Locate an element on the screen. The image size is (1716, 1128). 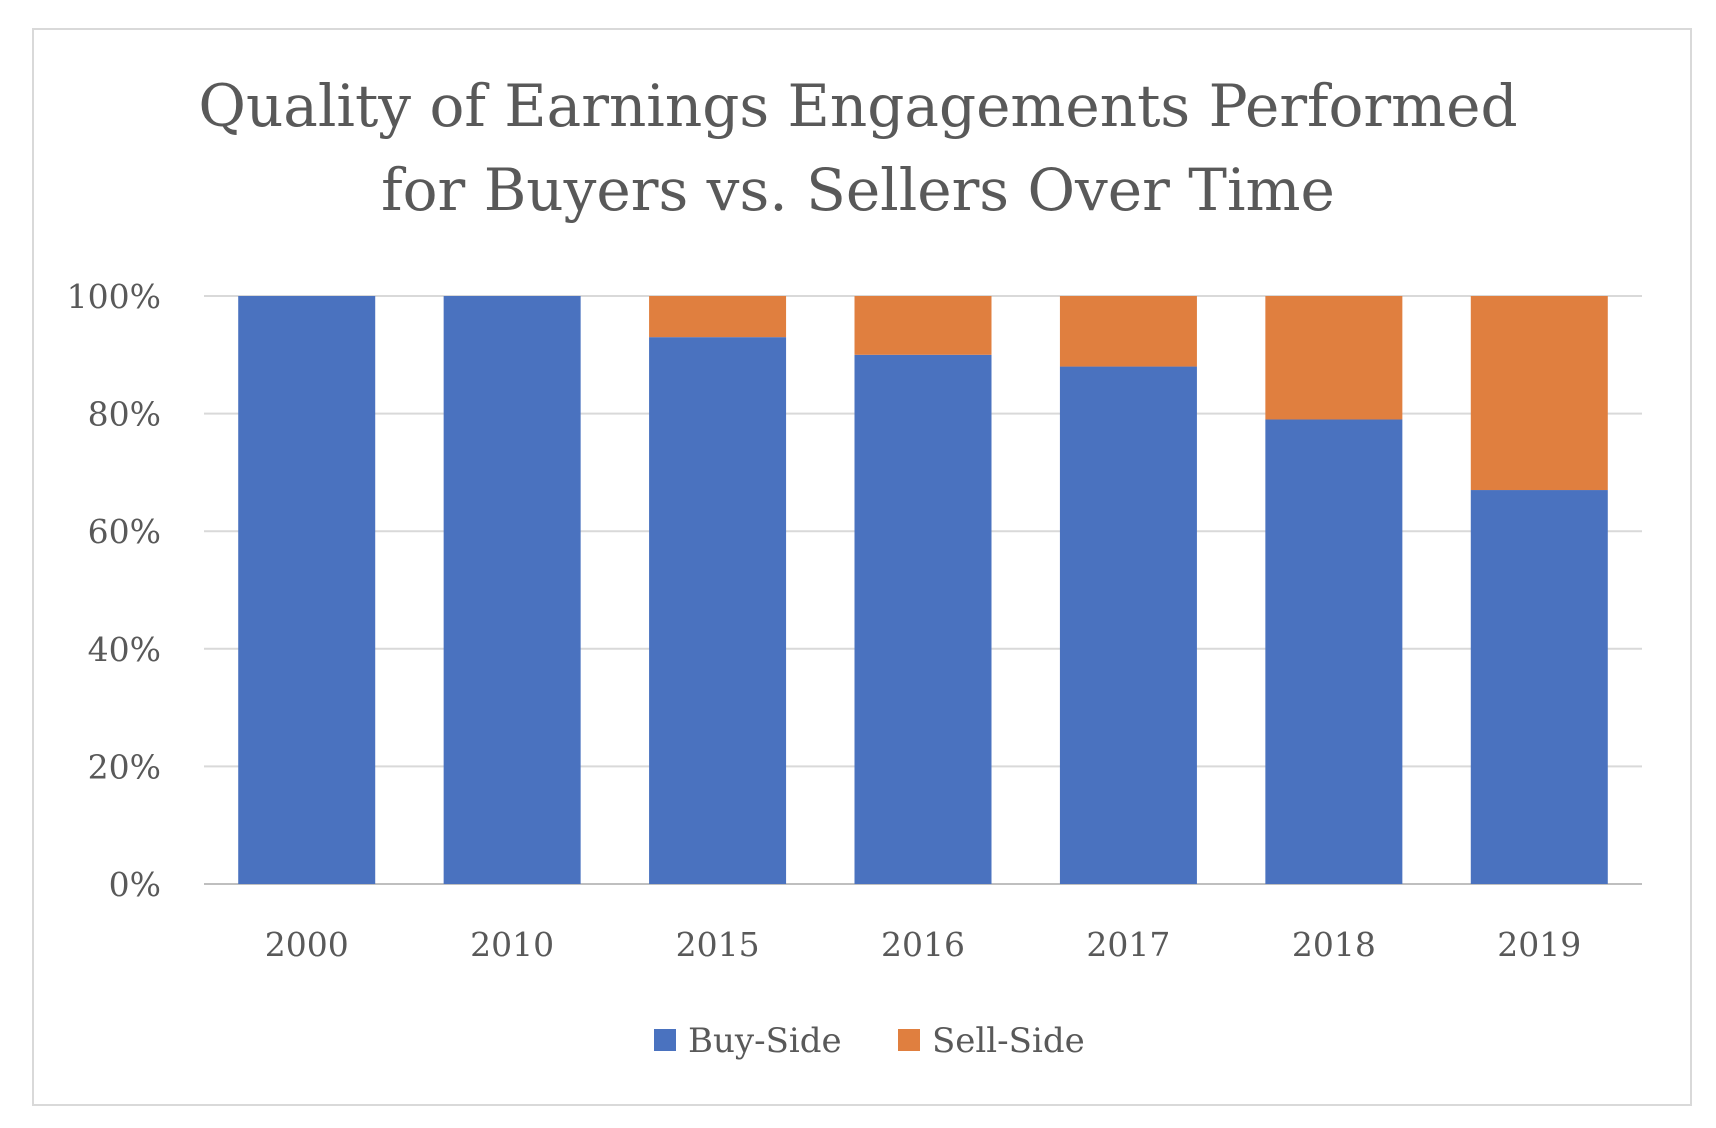
bar-buy-side-2010 is located at coordinates (512, 590).